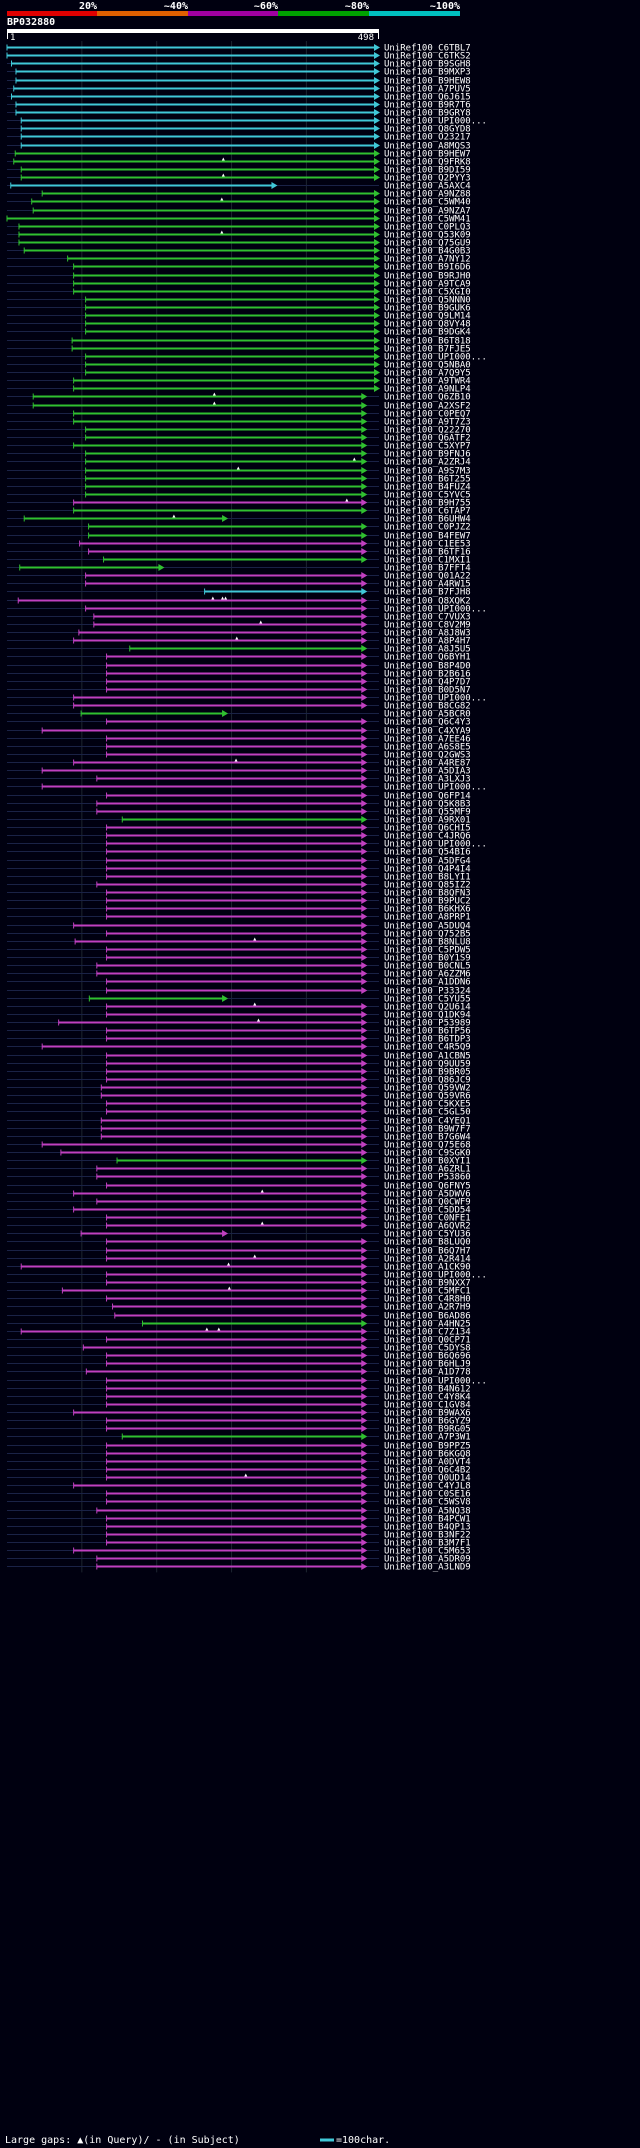 This screenshot has width=640, height=2148. What do you see at coordinates (427, 455) in the screenshot?
I see `hit-label: UniRef100_B9FNJ6` at bounding box center [427, 455].